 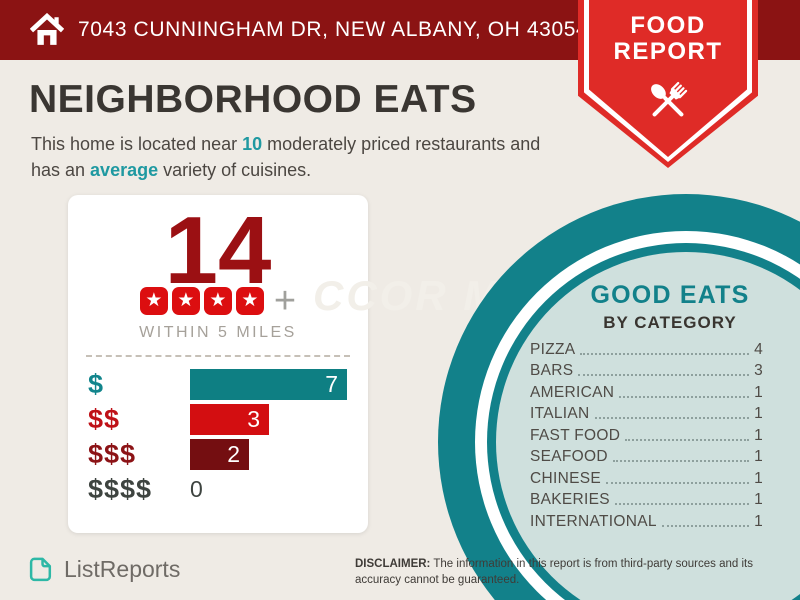 I want to click on bar-fill: 2, so click(x=219, y=454).